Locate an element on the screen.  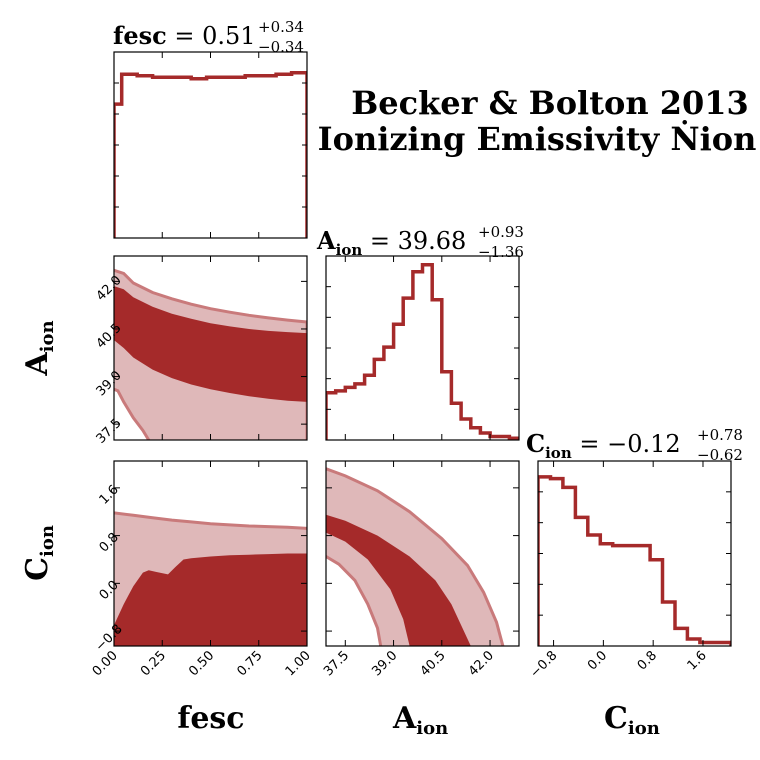
ylabel-aion-main: A is located at coordinates (37, 364).